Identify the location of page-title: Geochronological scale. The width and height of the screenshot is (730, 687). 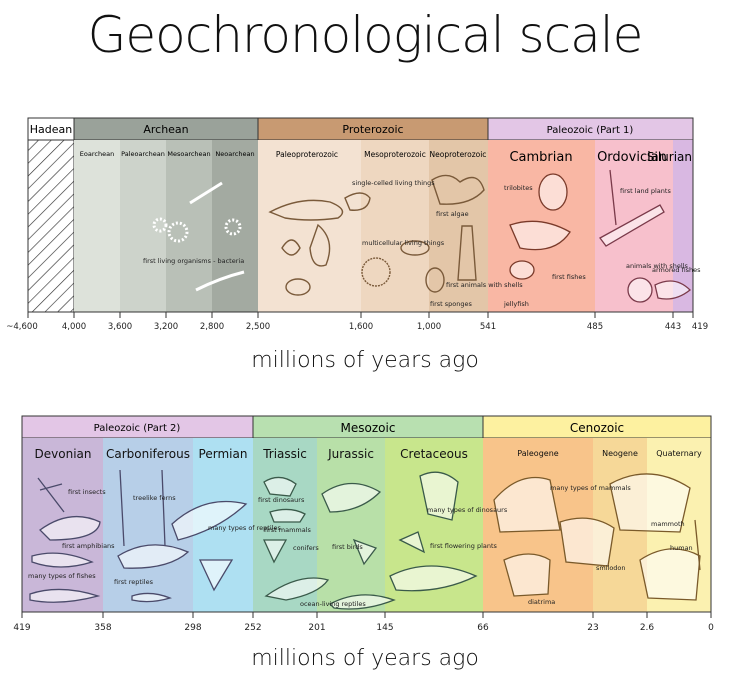
(365, 35).